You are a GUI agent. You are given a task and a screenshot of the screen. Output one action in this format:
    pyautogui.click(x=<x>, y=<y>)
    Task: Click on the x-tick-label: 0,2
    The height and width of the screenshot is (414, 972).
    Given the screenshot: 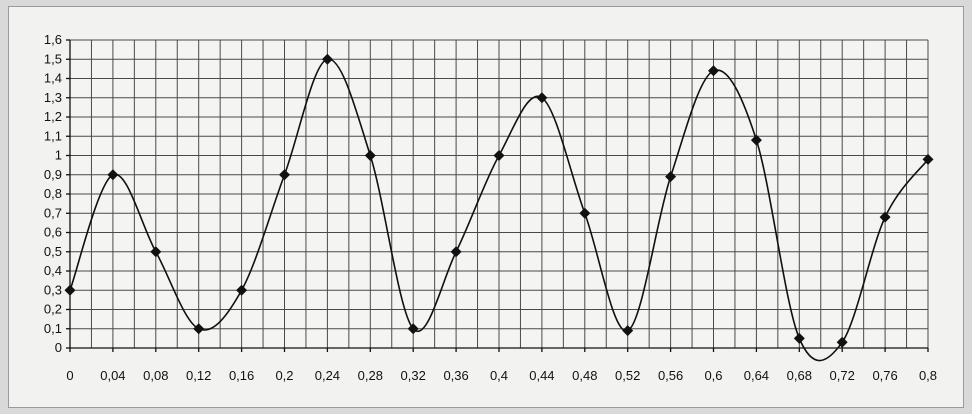 What is the action you would take?
    pyautogui.click(x=284, y=375)
    